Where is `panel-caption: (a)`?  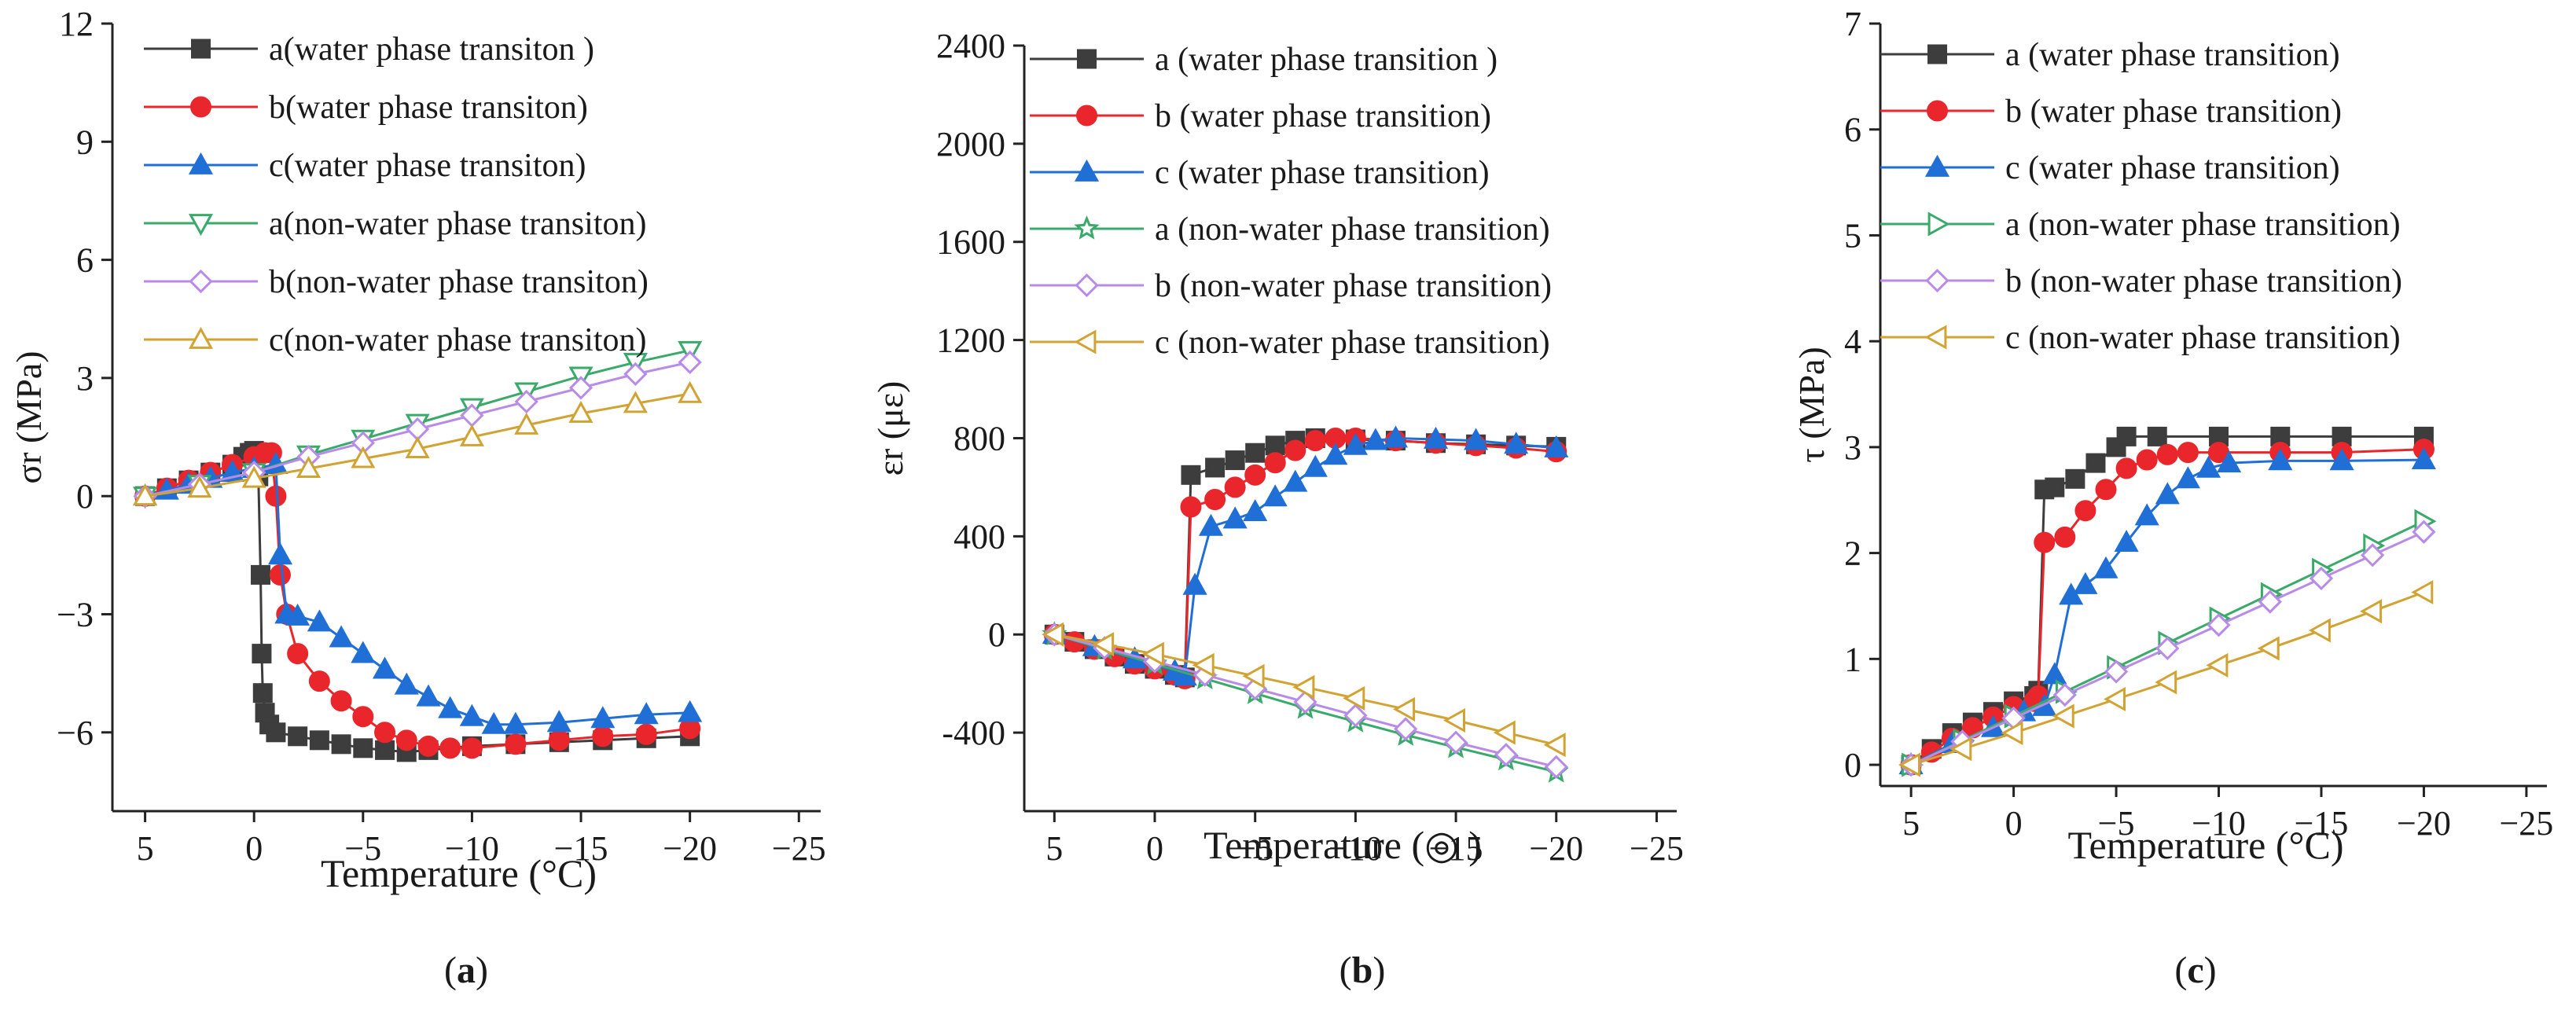 panel-caption: (a) is located at coordinates (466, 970).